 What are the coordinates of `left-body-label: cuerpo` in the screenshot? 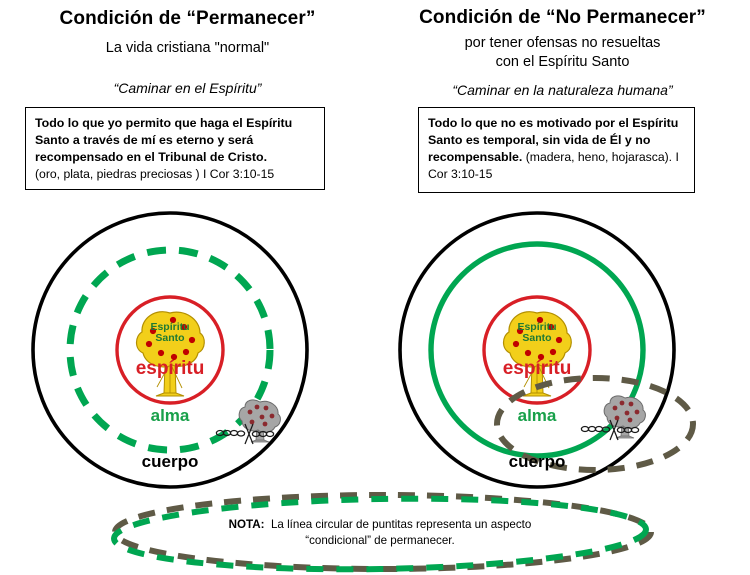 It's located at (170, 462).